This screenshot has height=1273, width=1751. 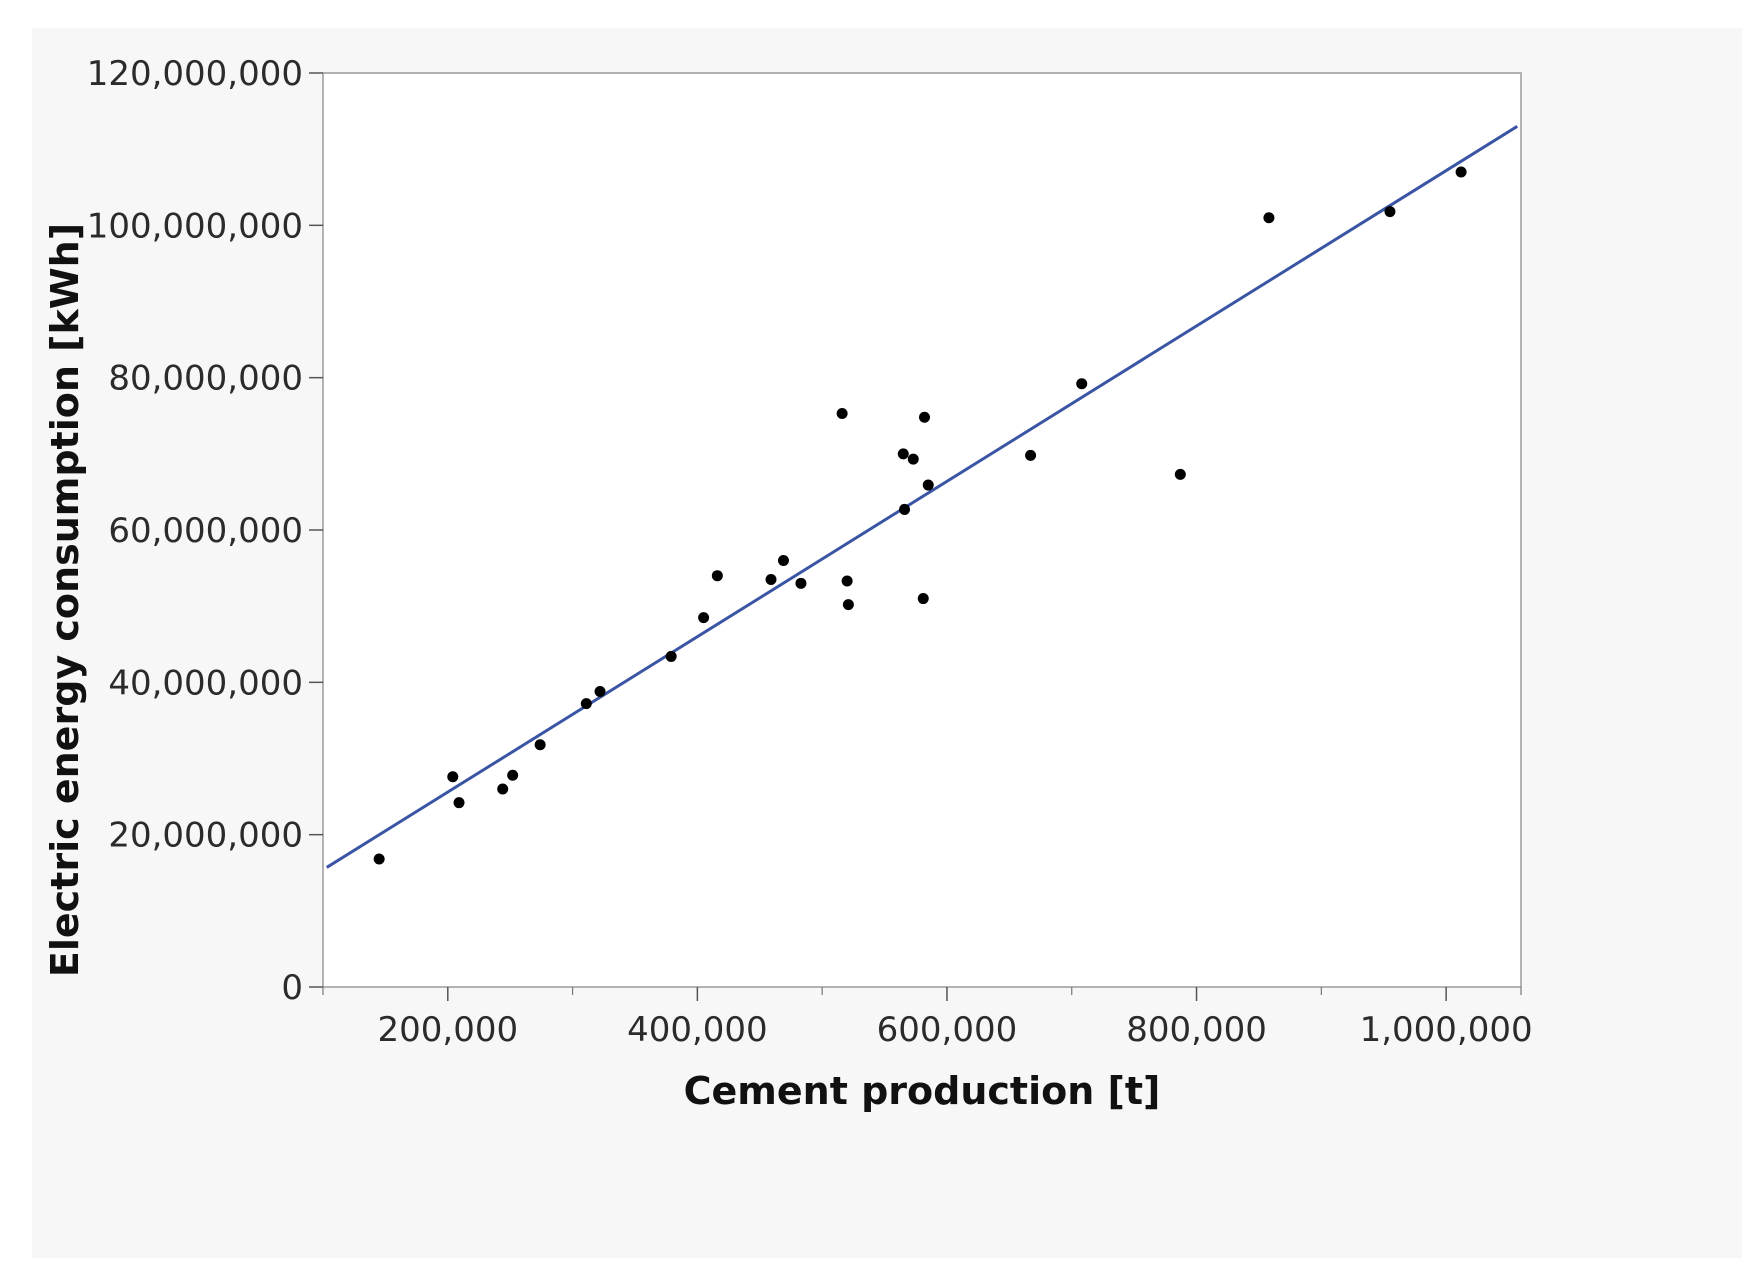 What do you see at coordinates (1446, 1030) in the screenshot?
I see `x-tick-label: 1,000,000` at bounding box center [1446, 1030].